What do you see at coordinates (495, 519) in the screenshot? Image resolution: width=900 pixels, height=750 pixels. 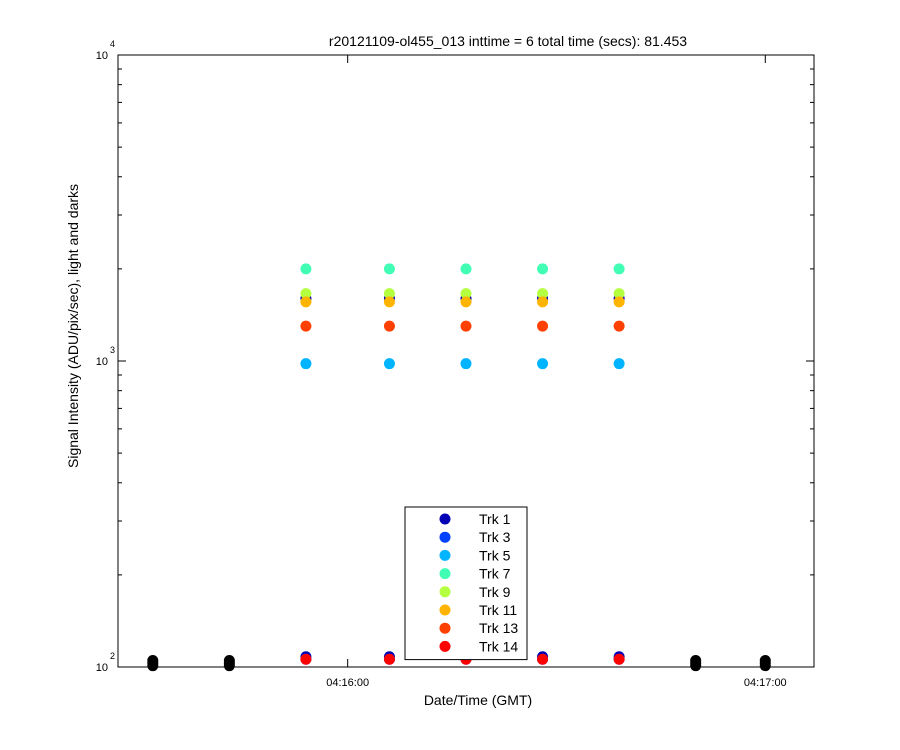 I see `legend-label: Trk 1` at bounding box center [495, 519].